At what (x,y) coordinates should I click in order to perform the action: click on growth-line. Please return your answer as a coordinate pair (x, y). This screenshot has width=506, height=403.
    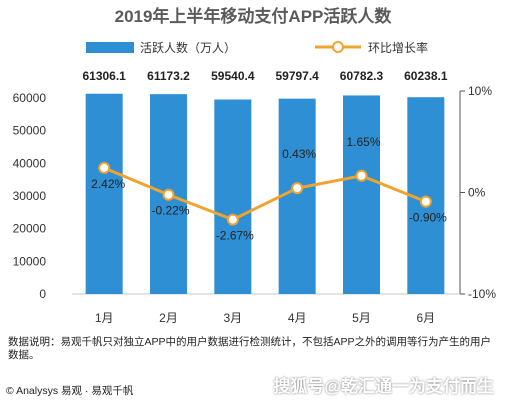
    Looking at the image, I should click on (265, 193).